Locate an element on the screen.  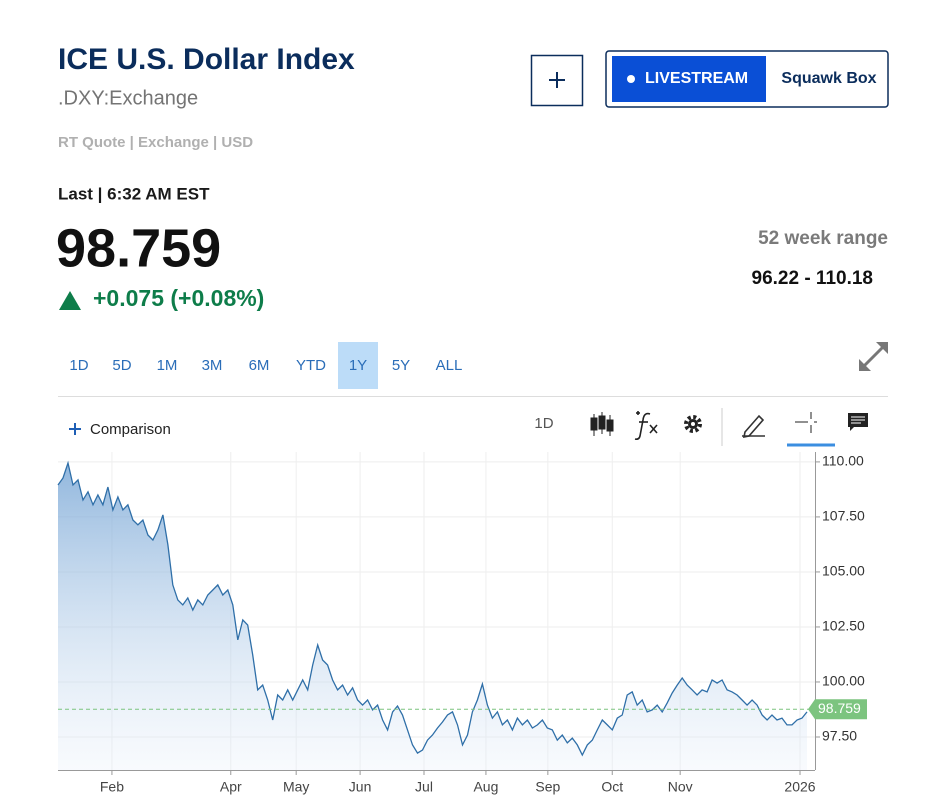
draw-icon is located at coordinates (753, 426).